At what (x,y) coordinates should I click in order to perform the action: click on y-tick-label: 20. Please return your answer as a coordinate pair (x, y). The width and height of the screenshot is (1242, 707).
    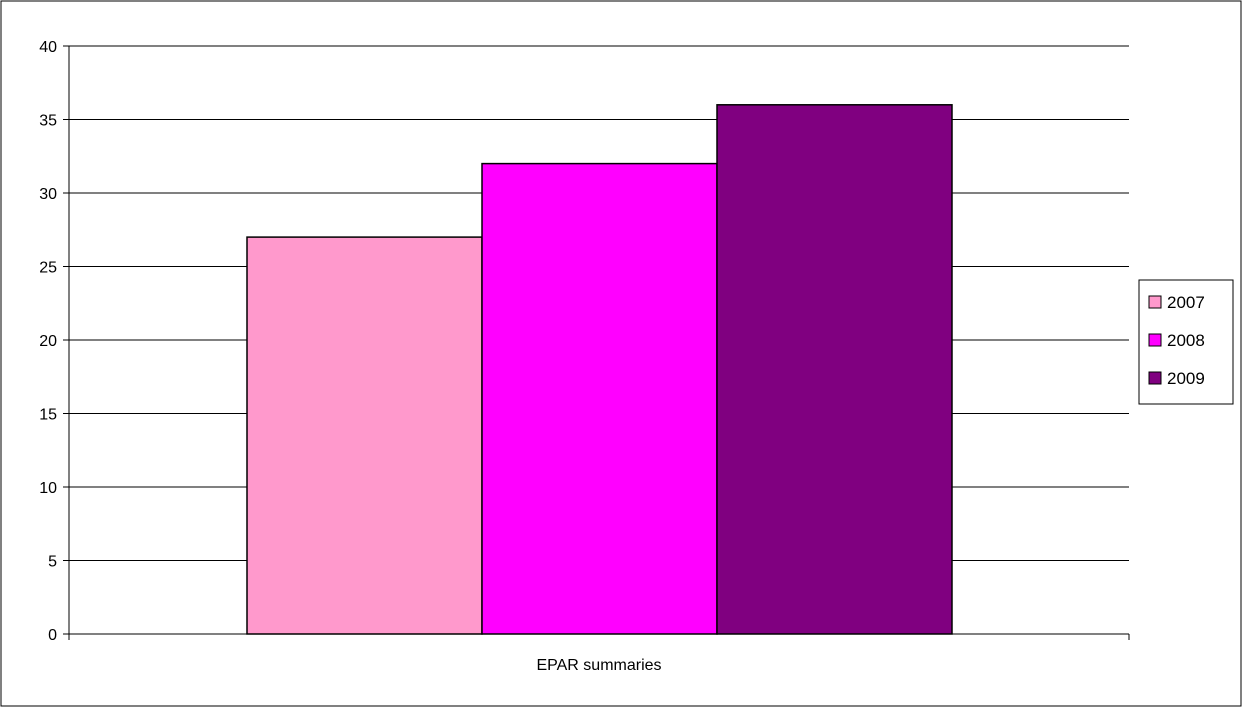
    Looking at the image, I should click on (48, 341).